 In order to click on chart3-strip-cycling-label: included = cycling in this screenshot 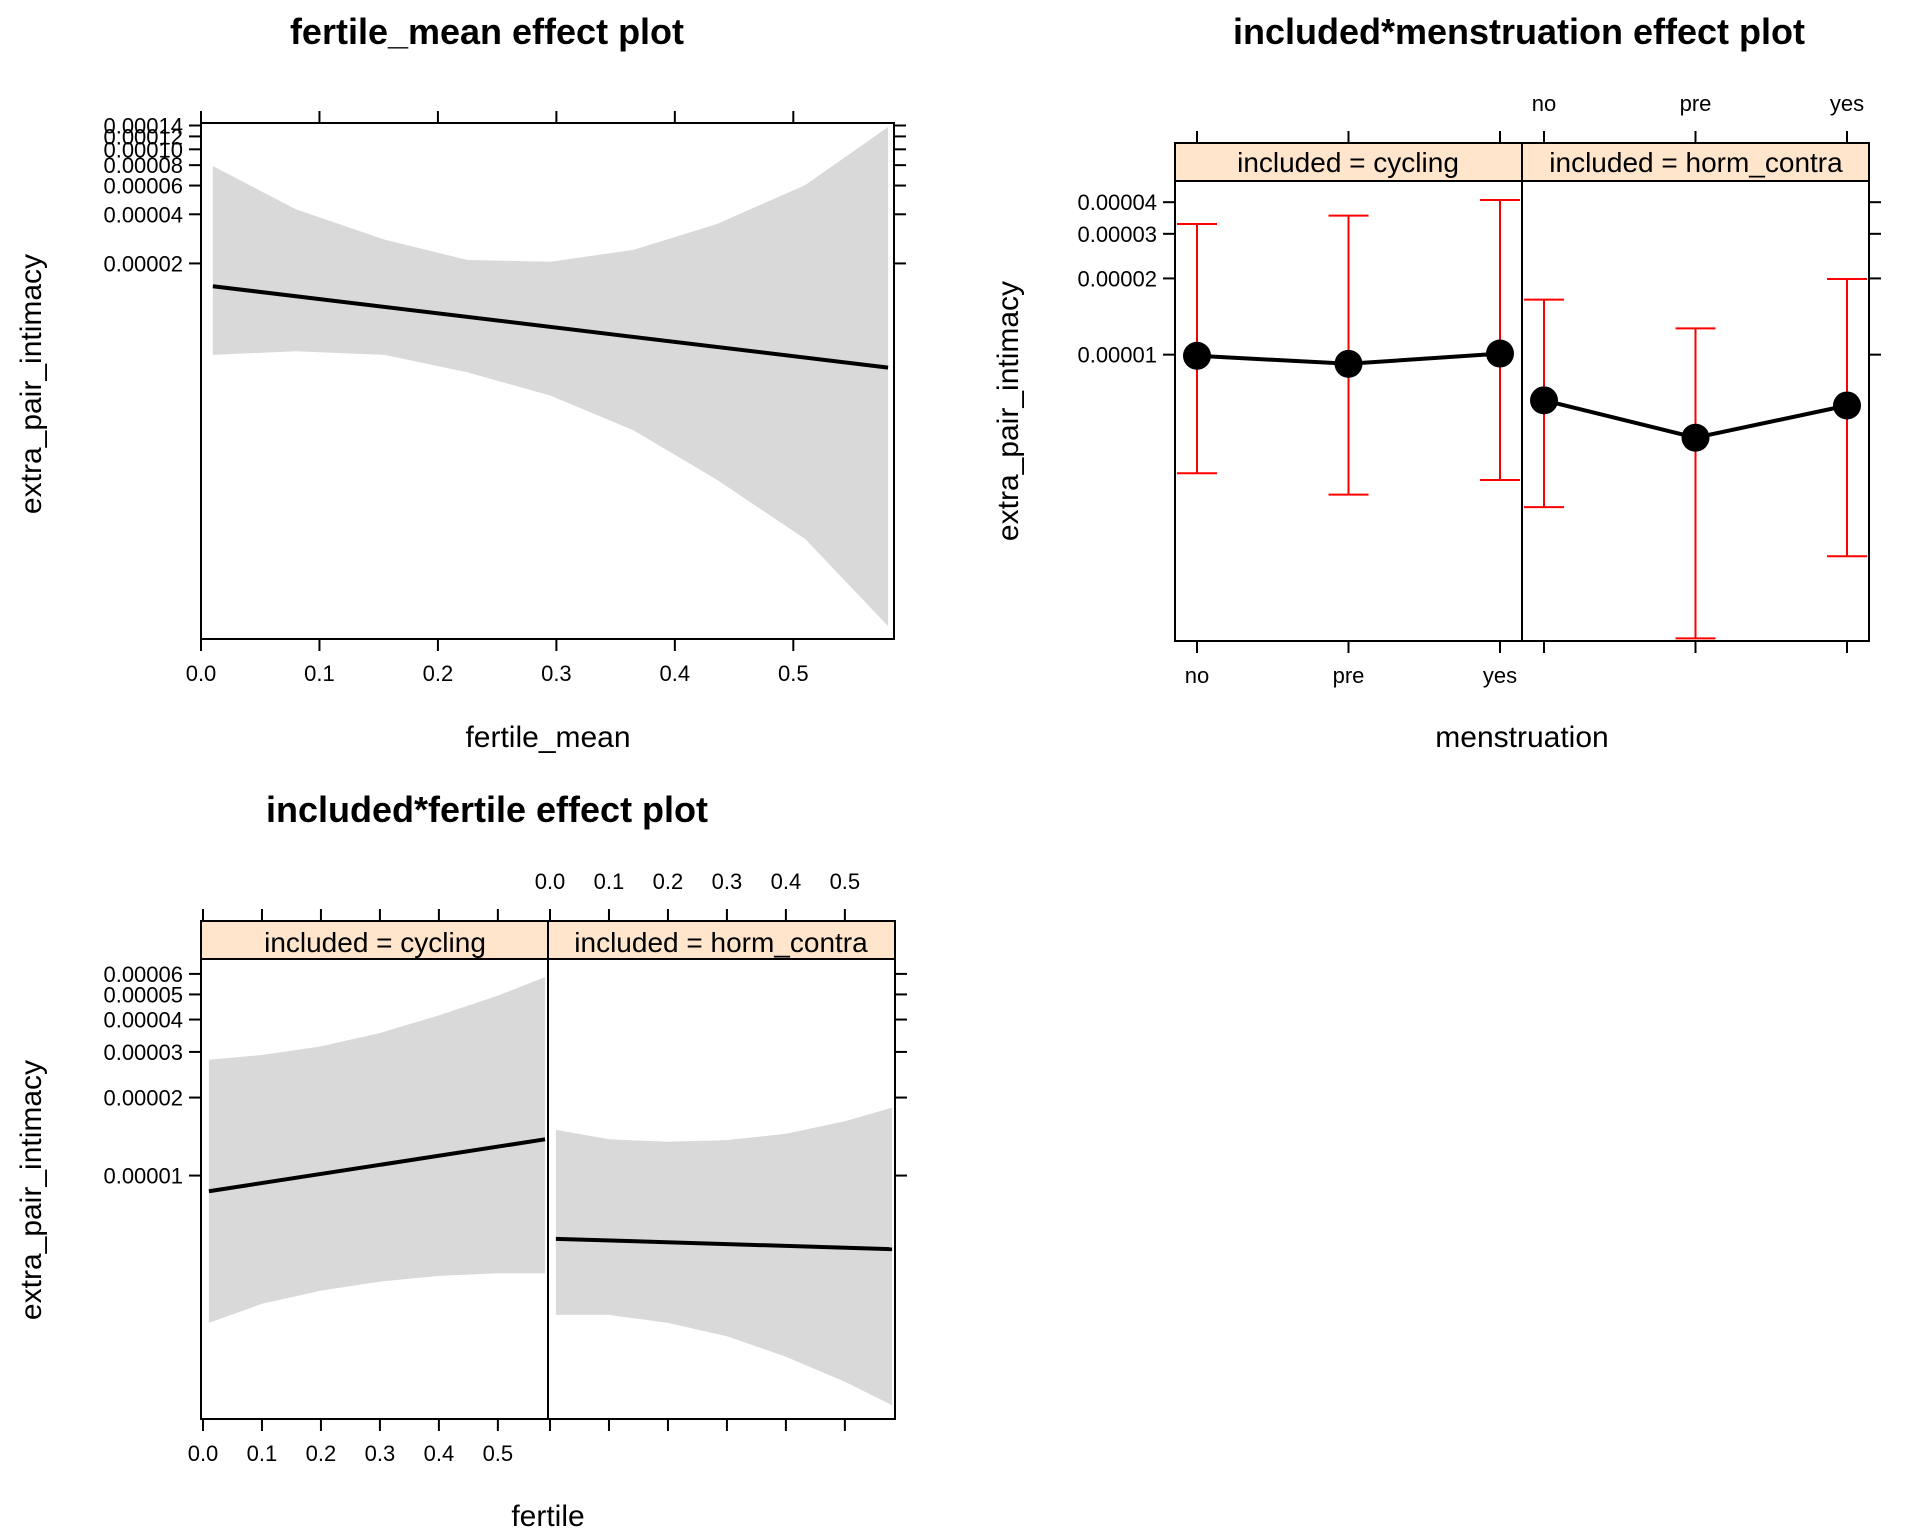, I will do `click(375, 942)`.